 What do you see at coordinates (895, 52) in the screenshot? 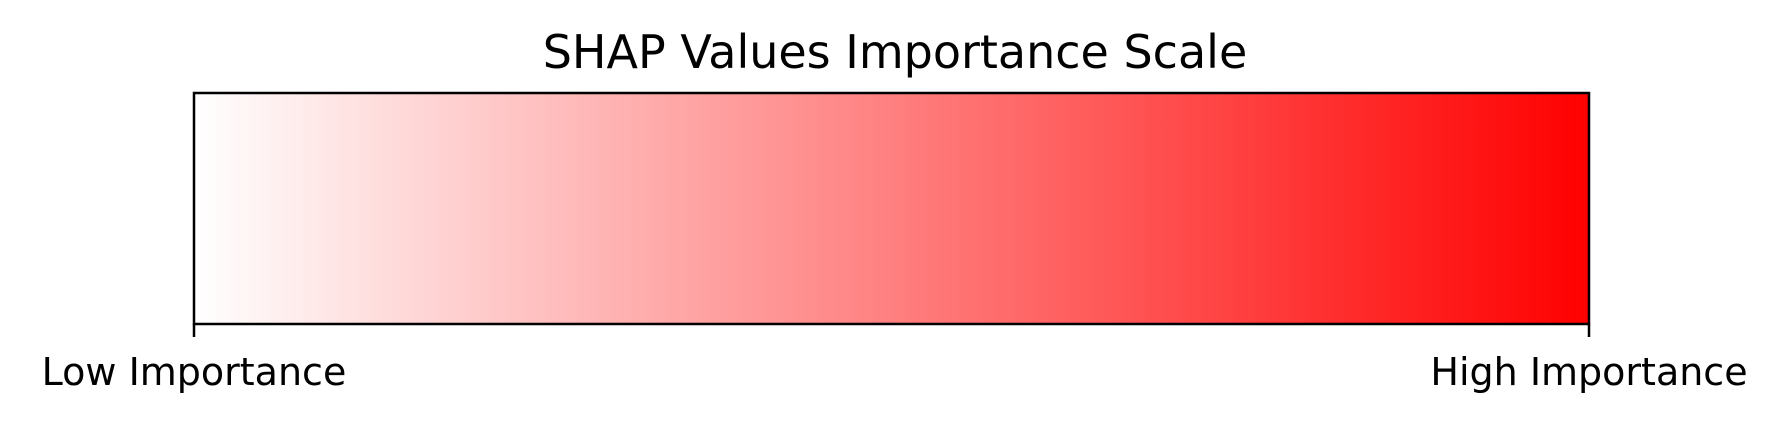
I see `chart-title: SHAP Values Importance Scale` at bounding box center [895, 52].